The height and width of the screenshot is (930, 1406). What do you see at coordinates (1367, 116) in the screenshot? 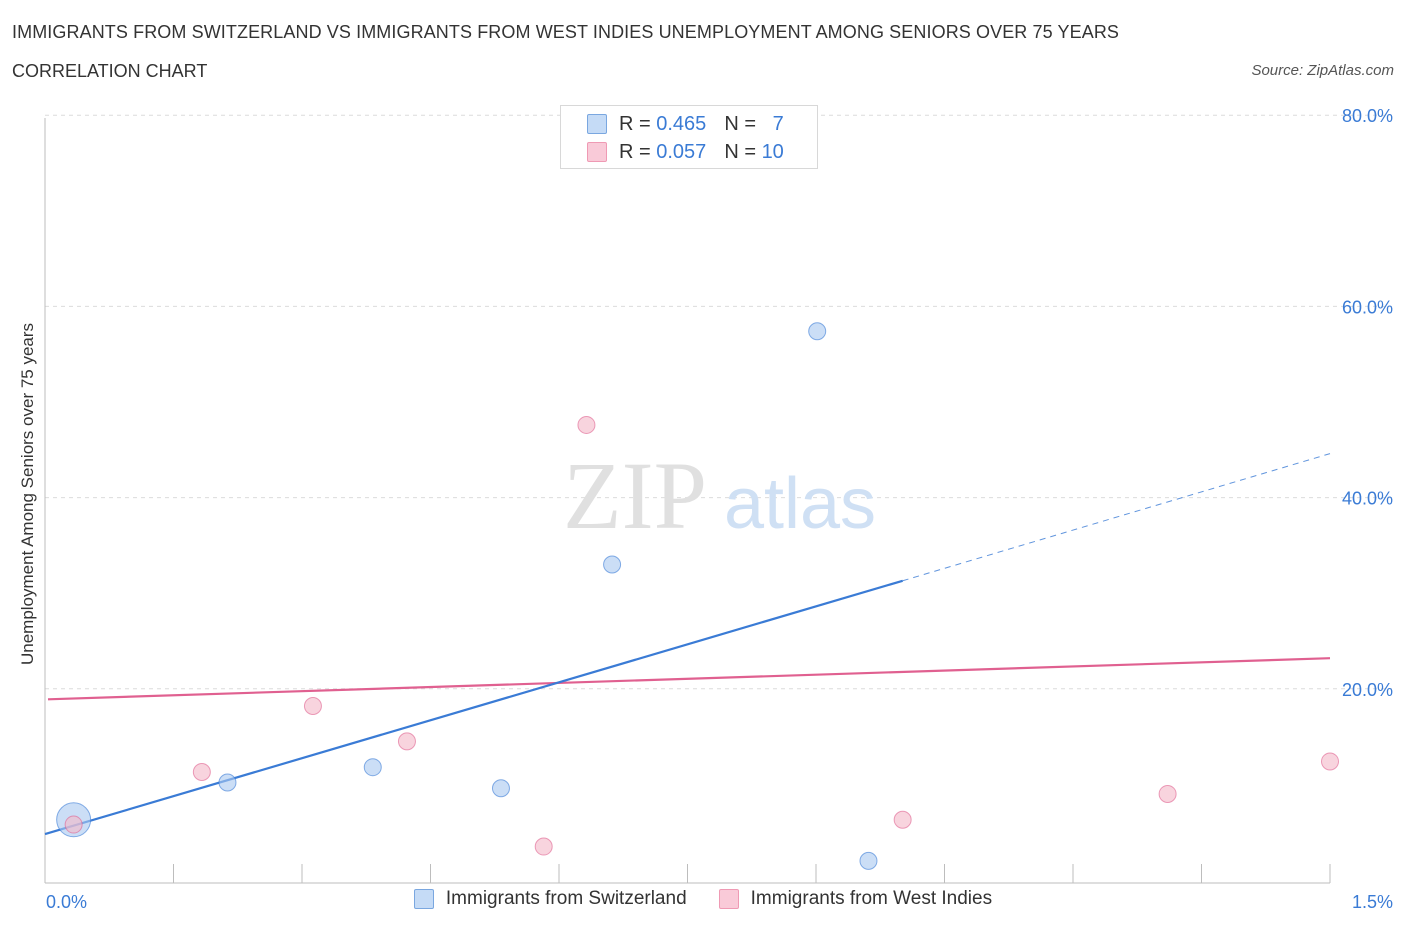
I see `y-tick-label: 80.0%` at bounding box center [1367, 116].